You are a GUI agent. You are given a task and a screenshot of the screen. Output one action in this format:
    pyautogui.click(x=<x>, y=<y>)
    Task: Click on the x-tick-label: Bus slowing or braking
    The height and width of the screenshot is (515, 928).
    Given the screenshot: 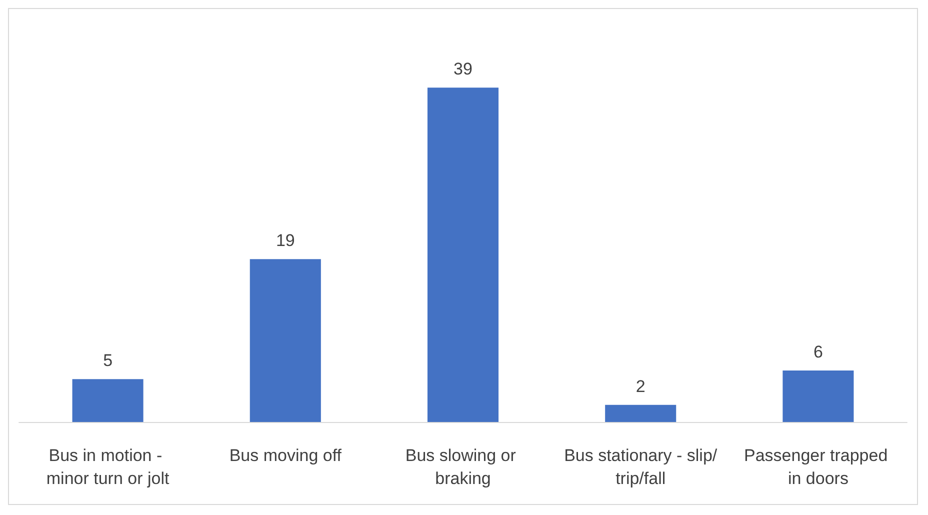 What is the action you would take?
    pyautogui.click(x=463, y=467)
    